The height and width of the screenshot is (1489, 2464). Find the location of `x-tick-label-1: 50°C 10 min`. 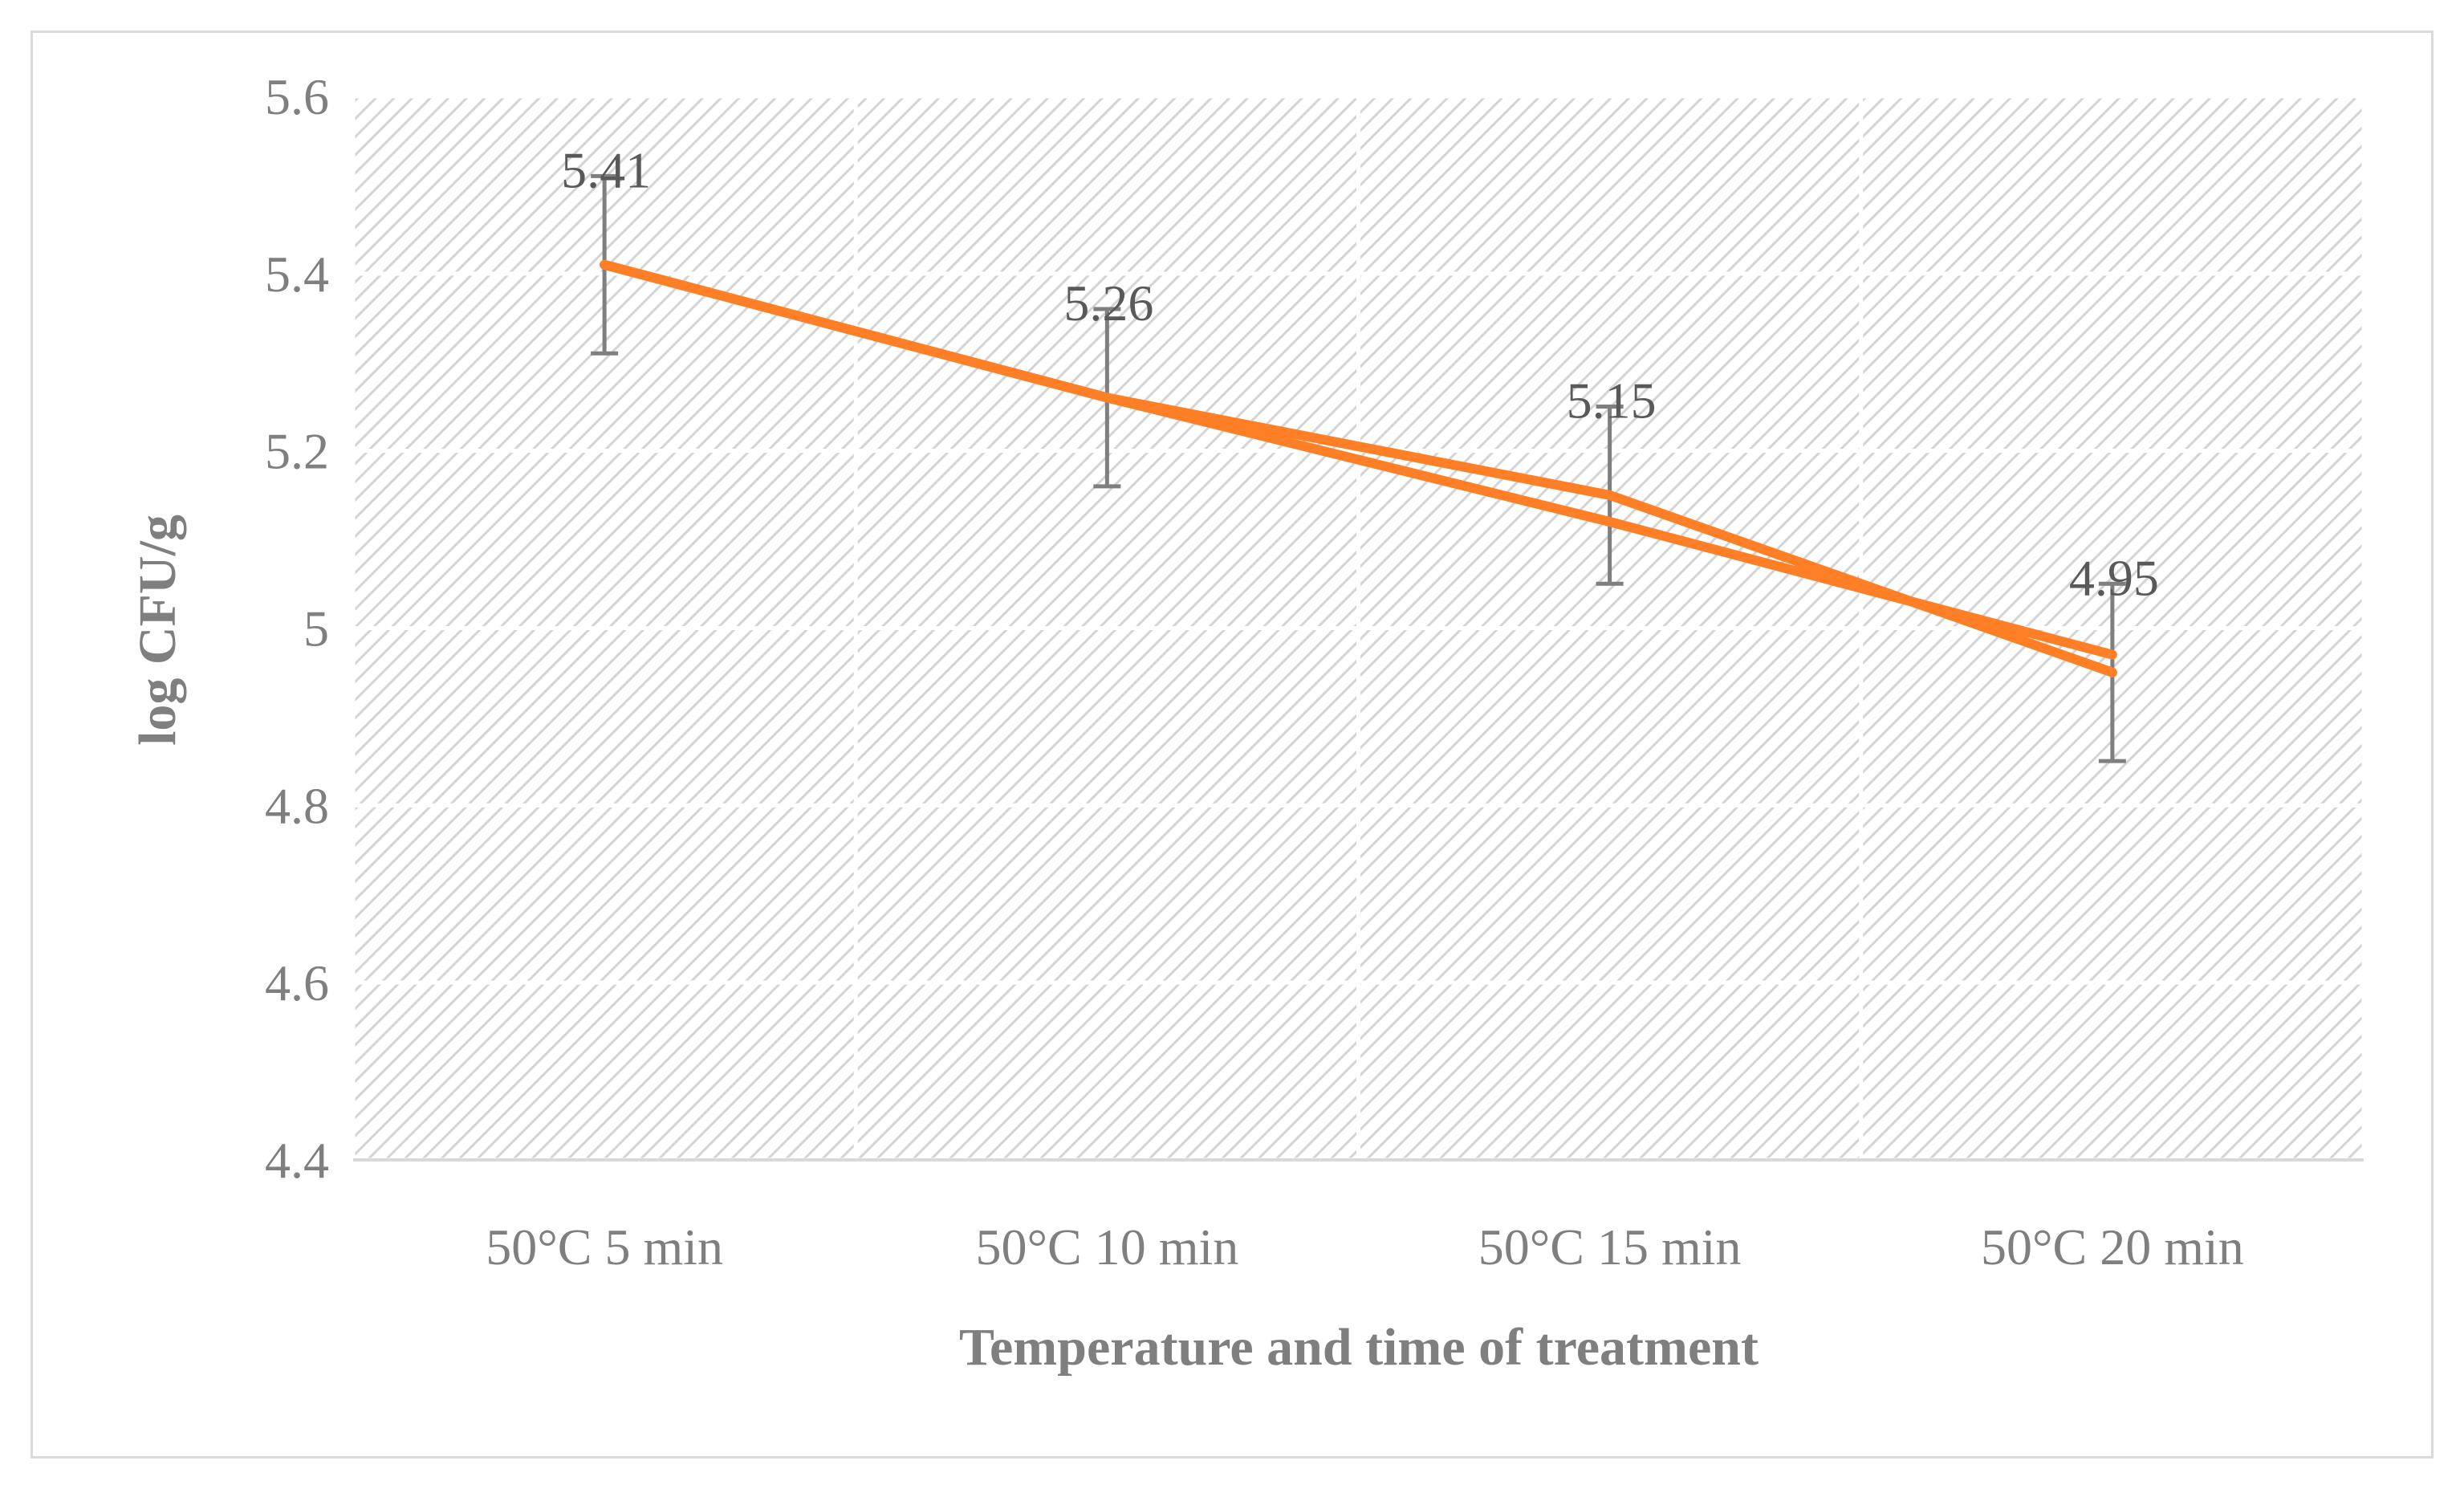

x-tick-label-1: 50°C 10 min is located at coordinates (1107, 1246).